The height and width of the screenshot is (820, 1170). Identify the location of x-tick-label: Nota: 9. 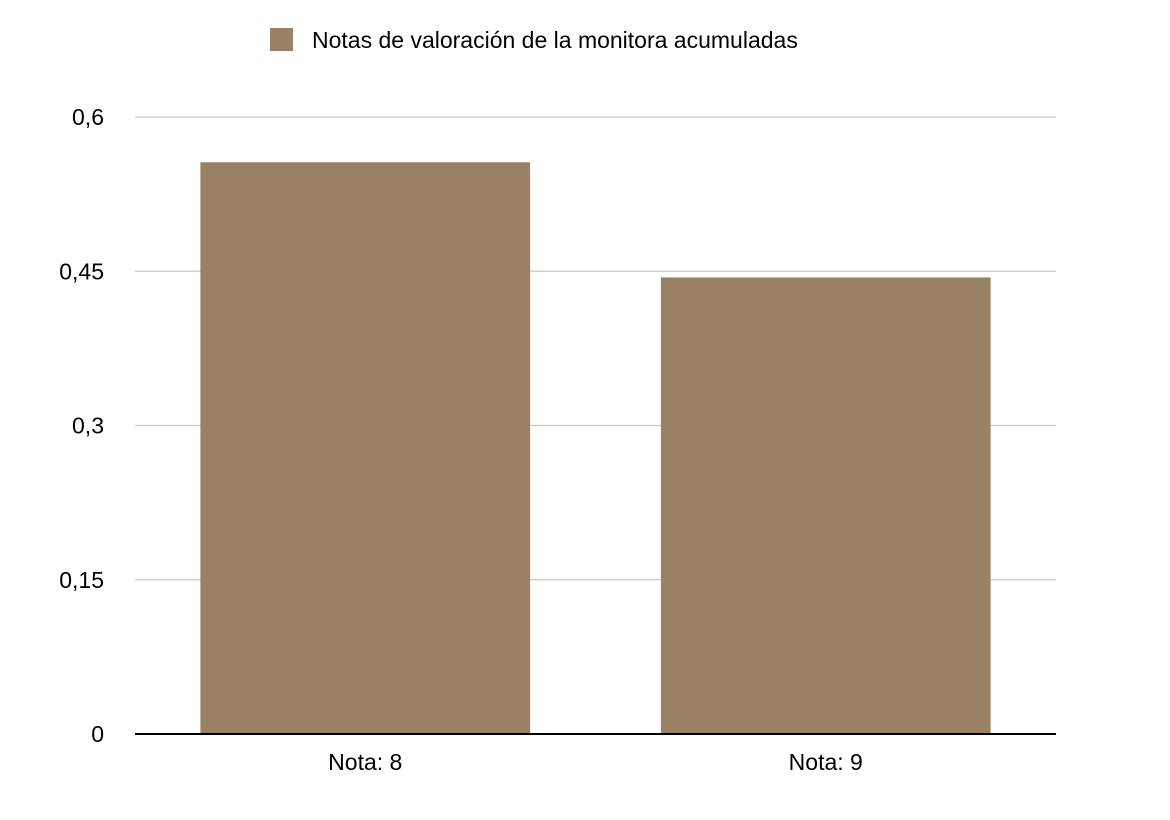
(826, 762).